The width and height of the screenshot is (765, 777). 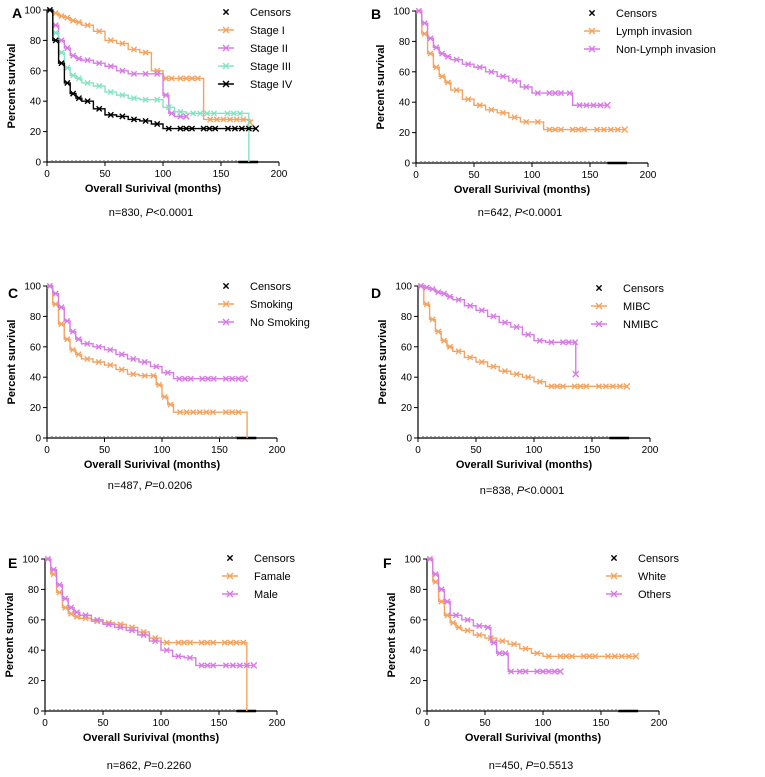 What do you see at coordinates (272, 577) in the screenshot?
I see `legend-label: Famale` at bounding box center [272, 577].